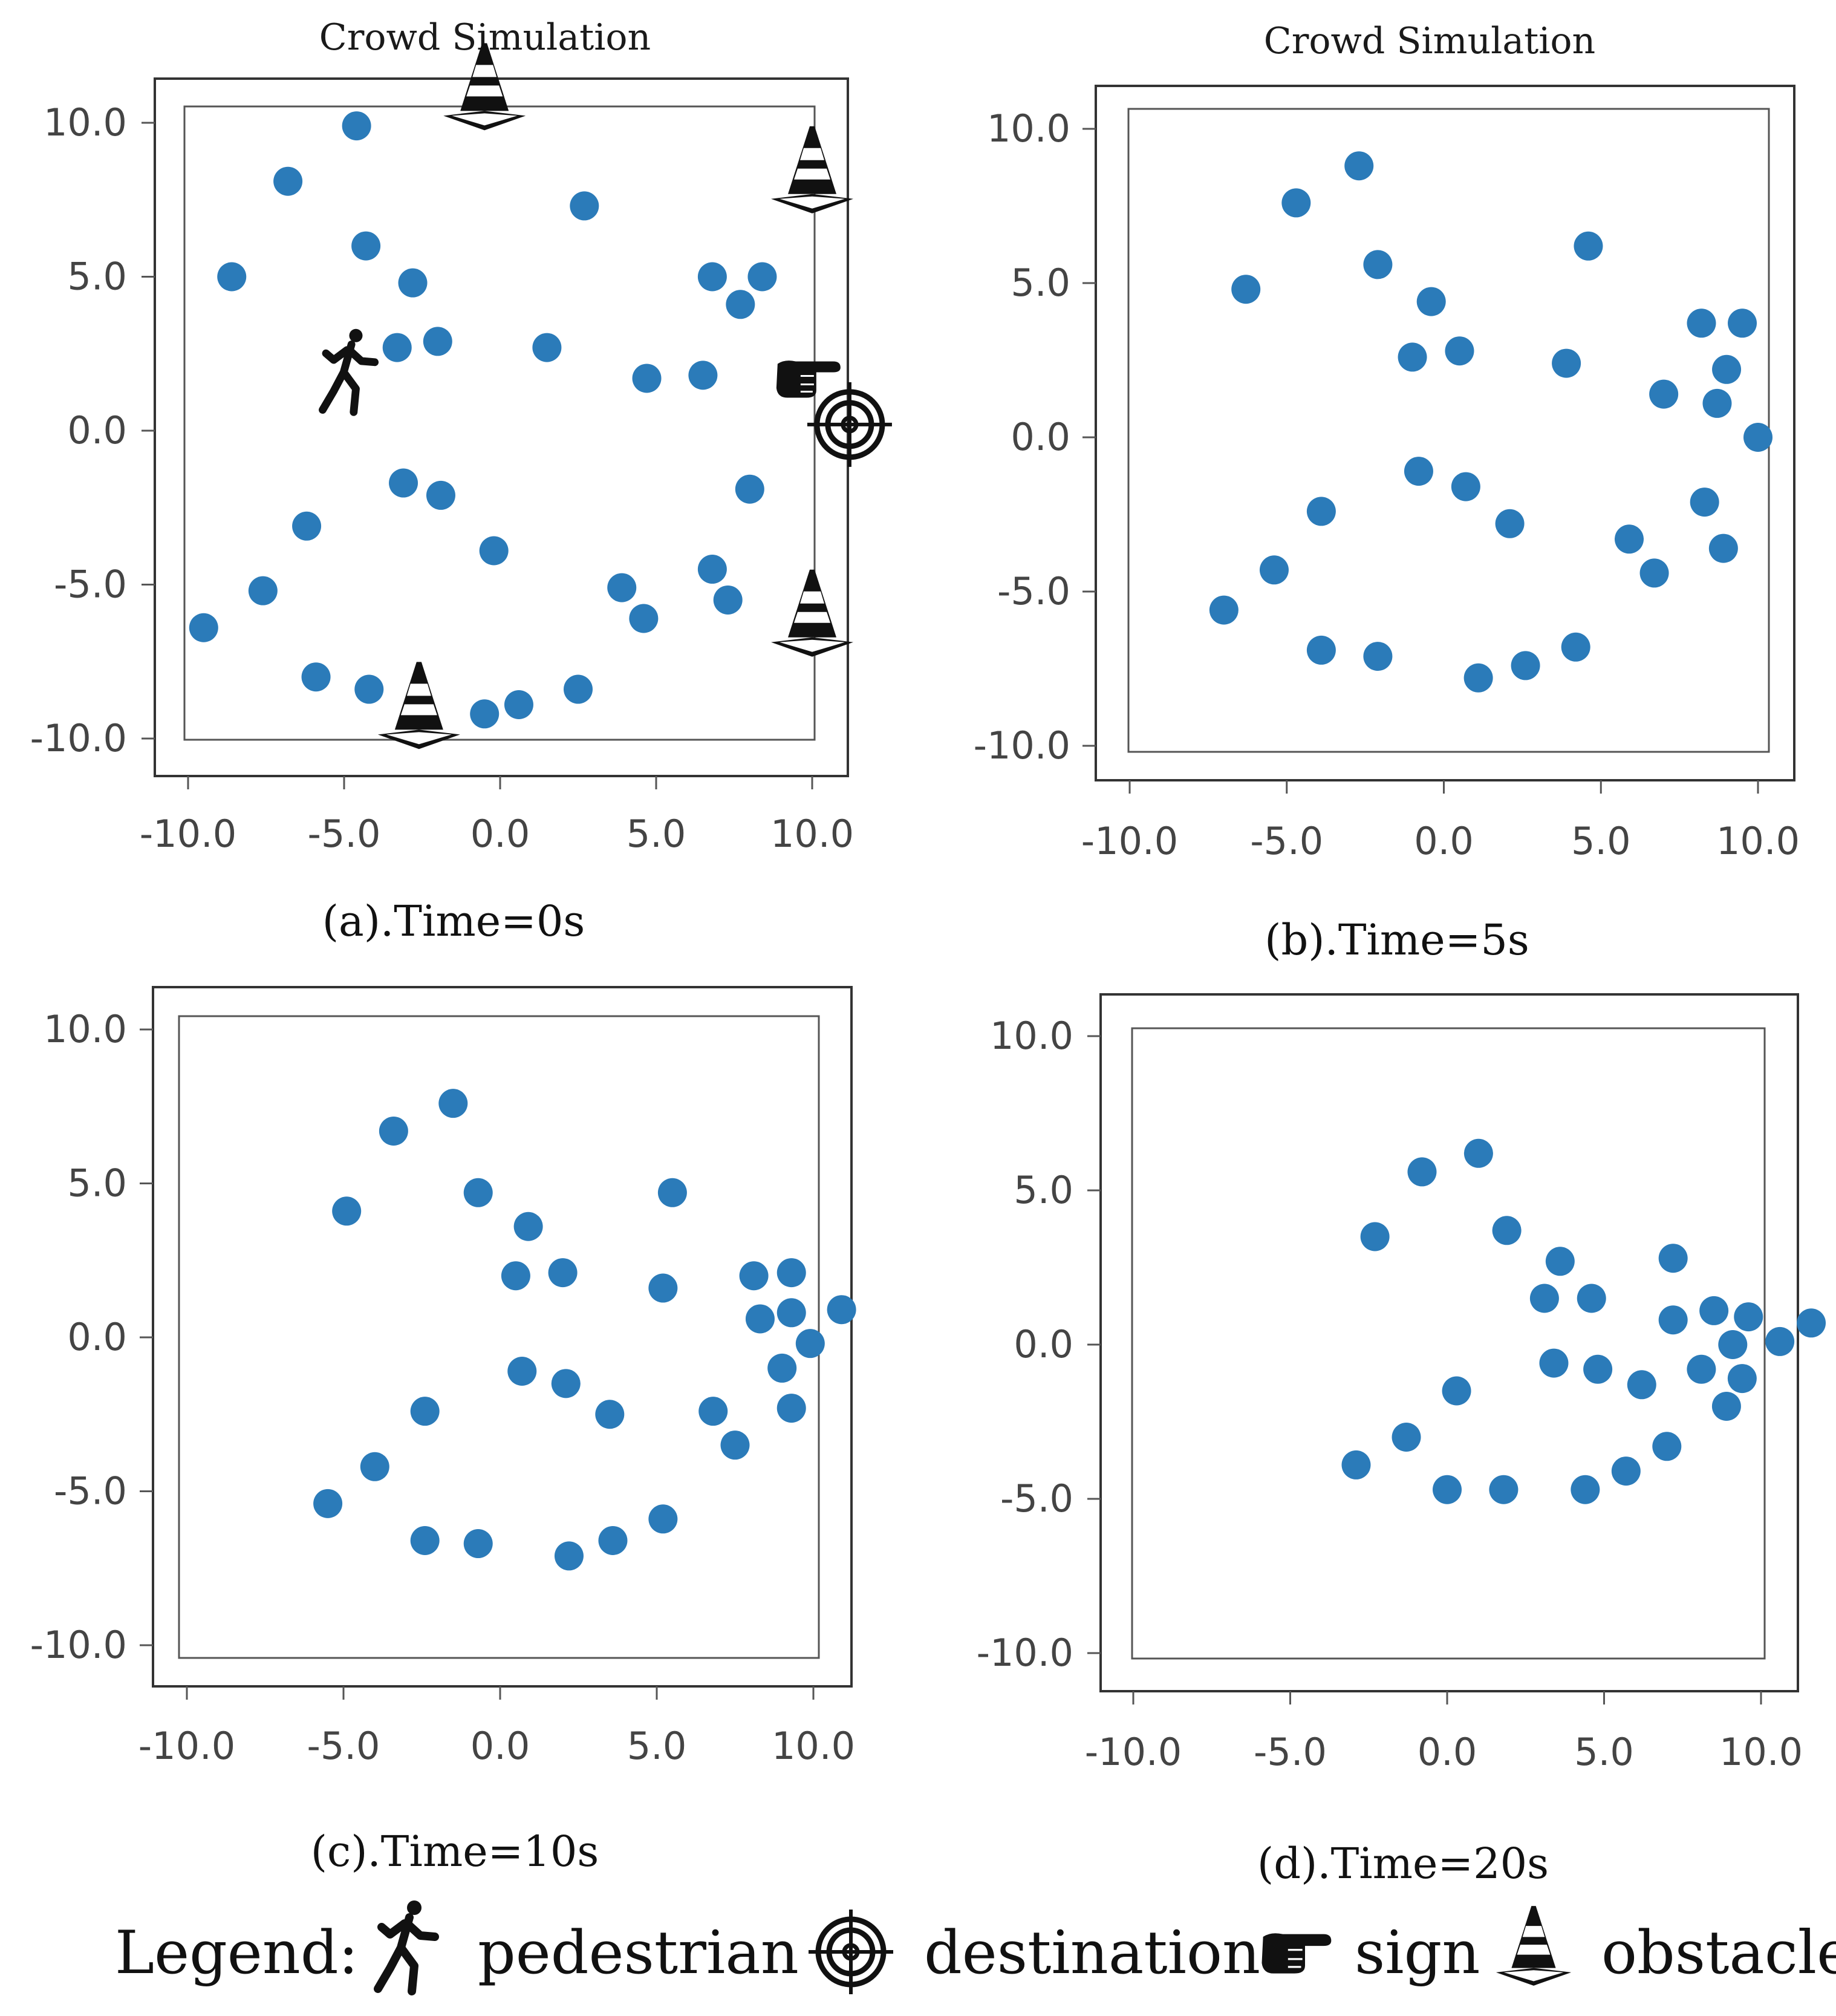 The width and height of the screenshot is (1836, 2016). I want to click on obstacle-icon, so click(812, 613).